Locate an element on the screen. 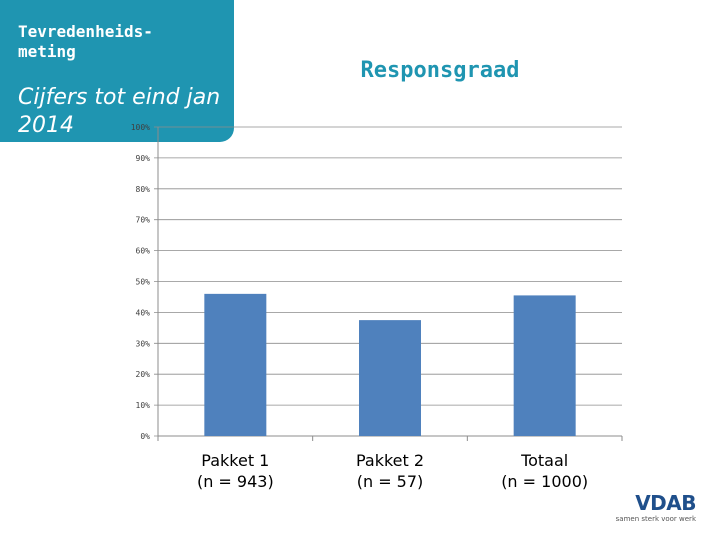 This screenshot has width=720, height=540. slide-subtitle: Cijfers tot eind jan 2014 is located at coordinates (119, 111).